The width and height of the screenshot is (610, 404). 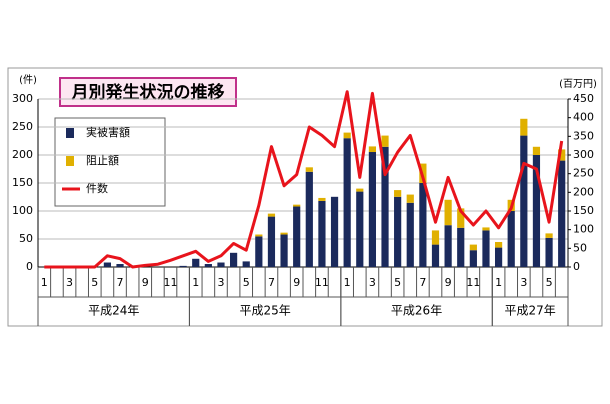 What do you see at coordinates (416, 311) in the screenshot?
I see `year-label: 平成26年` at bounding box center [416, 311].